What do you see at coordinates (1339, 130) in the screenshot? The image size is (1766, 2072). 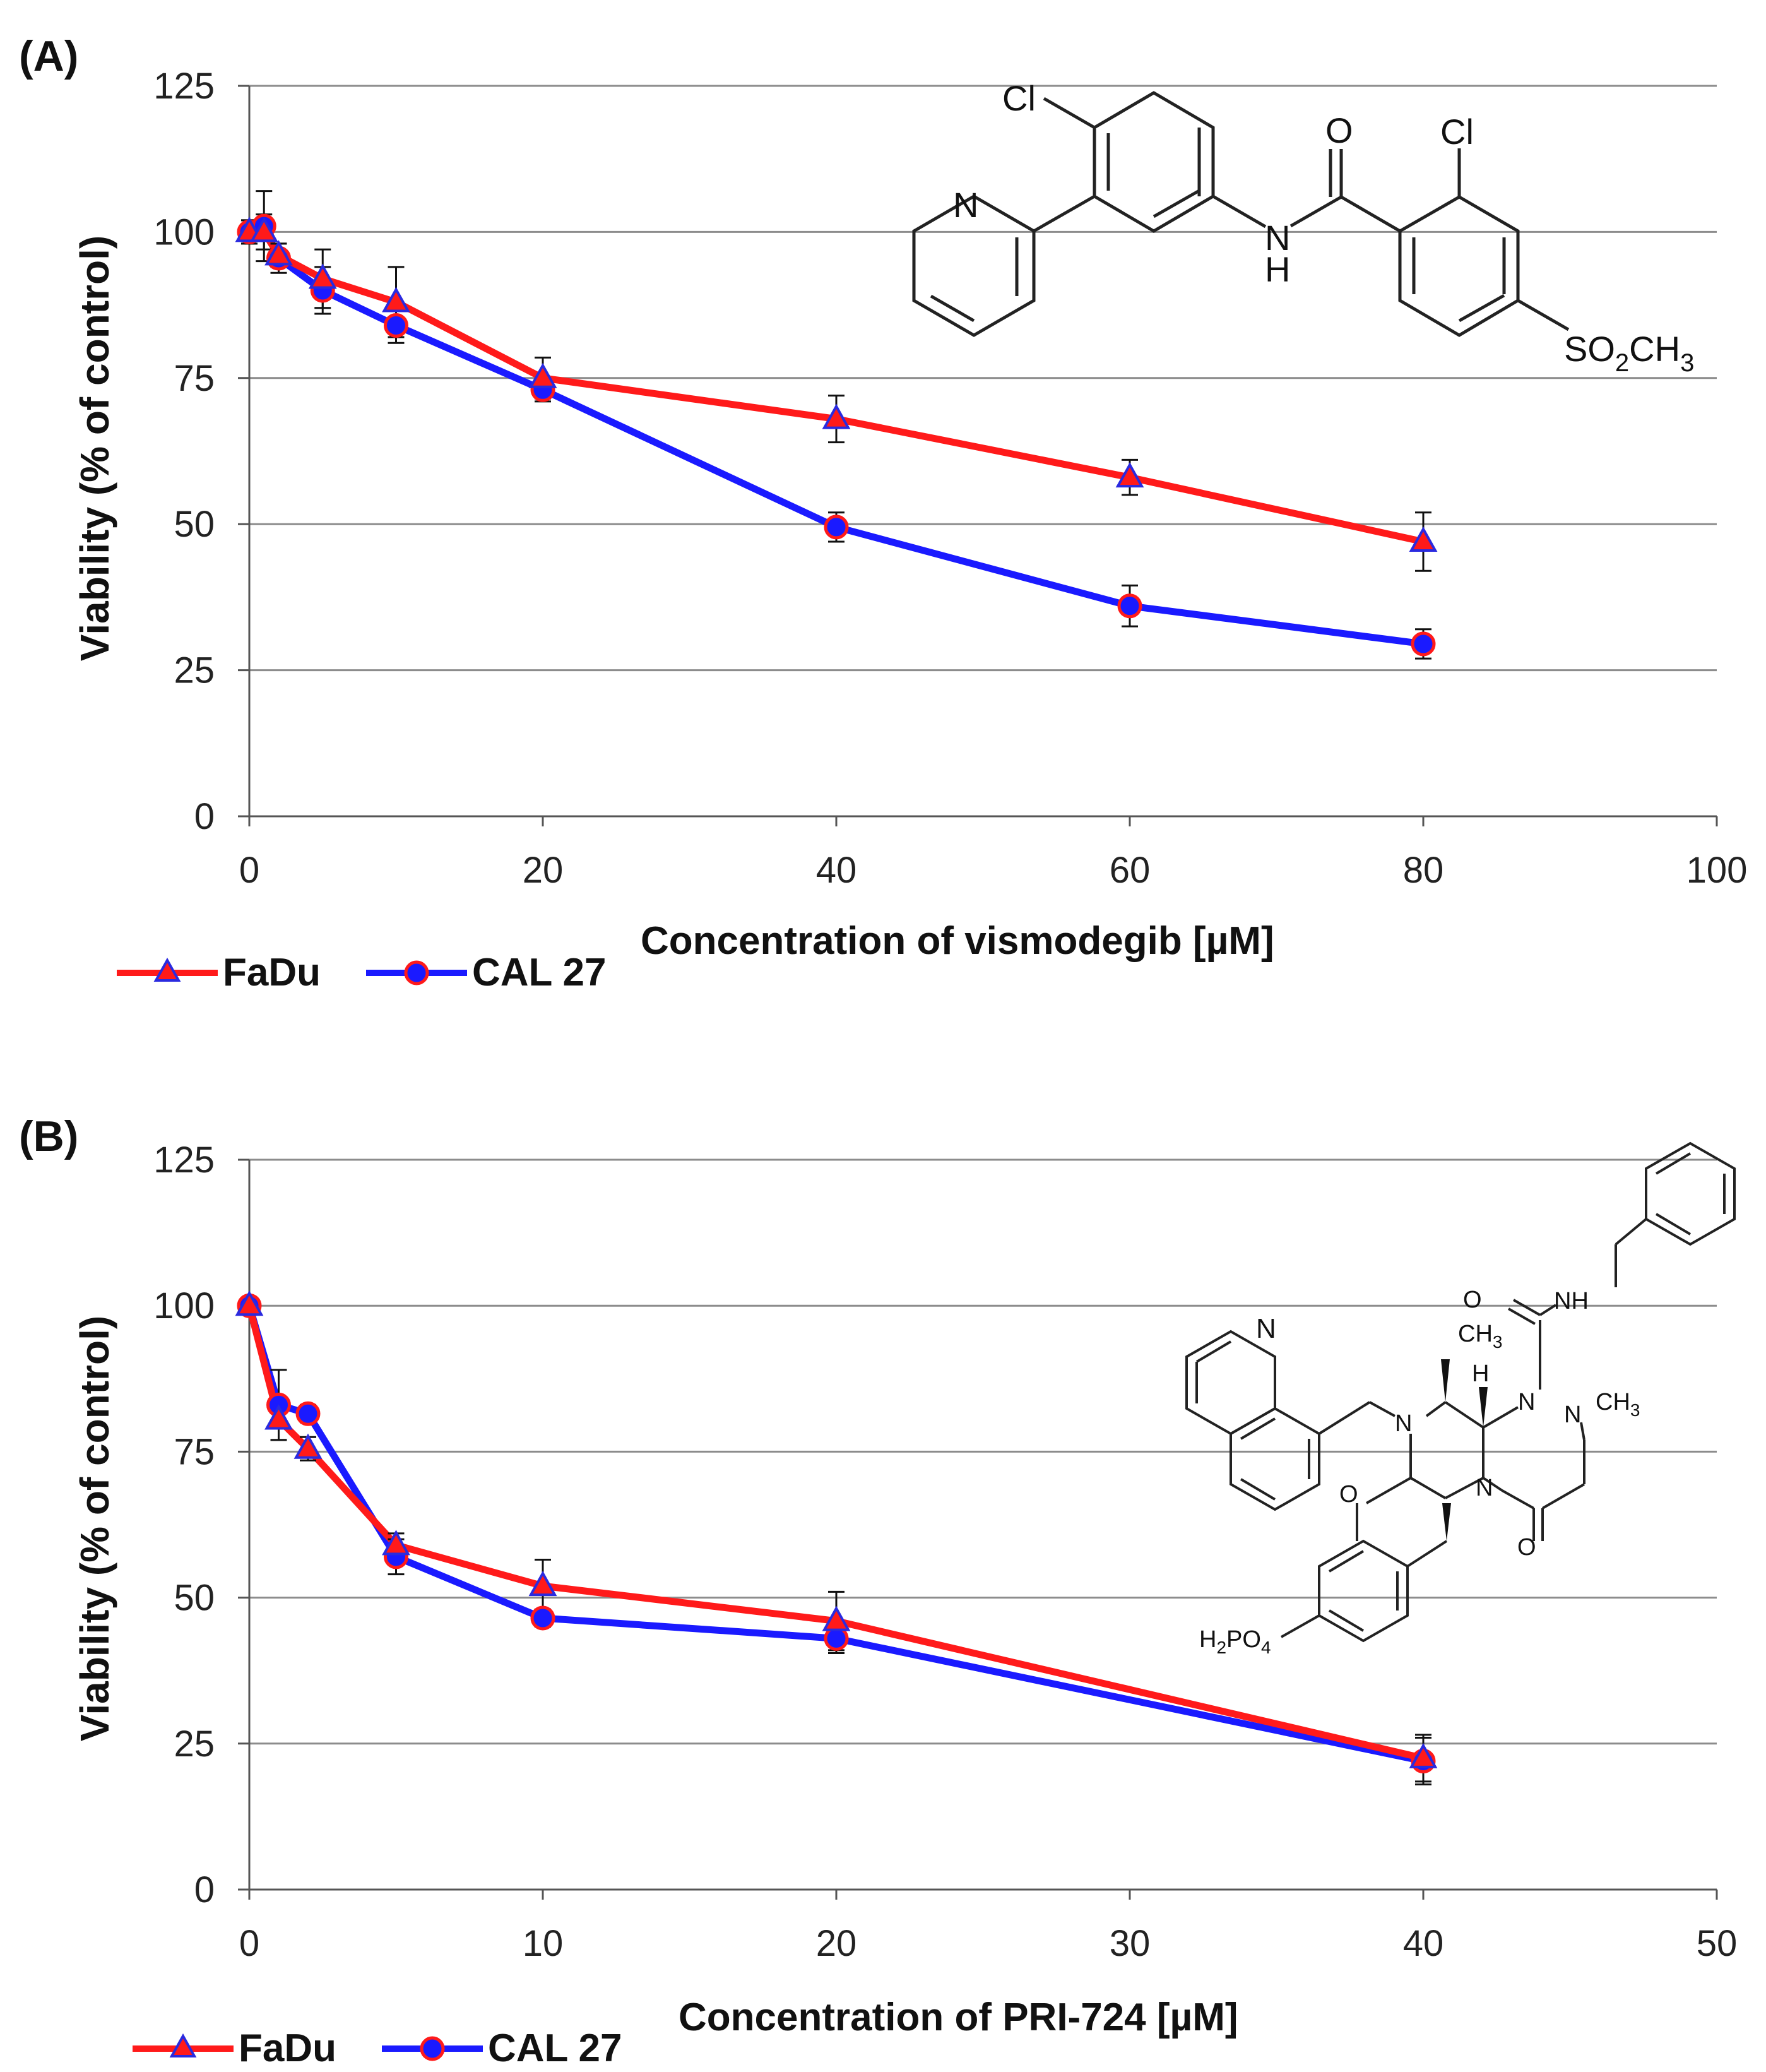 I see `struct-o-label: O` at bounding box center [1339, 130].